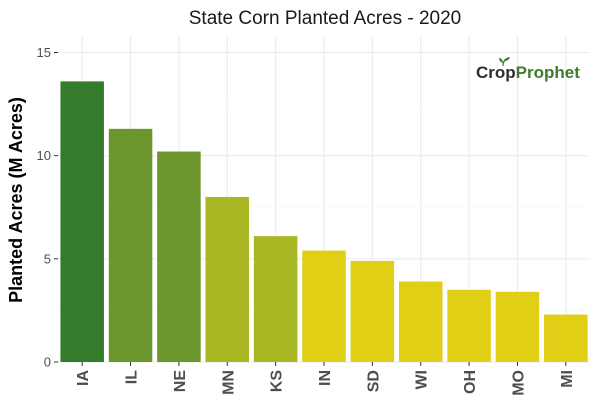  I want to click on svg-text: CropProphet, so click(528, 72).